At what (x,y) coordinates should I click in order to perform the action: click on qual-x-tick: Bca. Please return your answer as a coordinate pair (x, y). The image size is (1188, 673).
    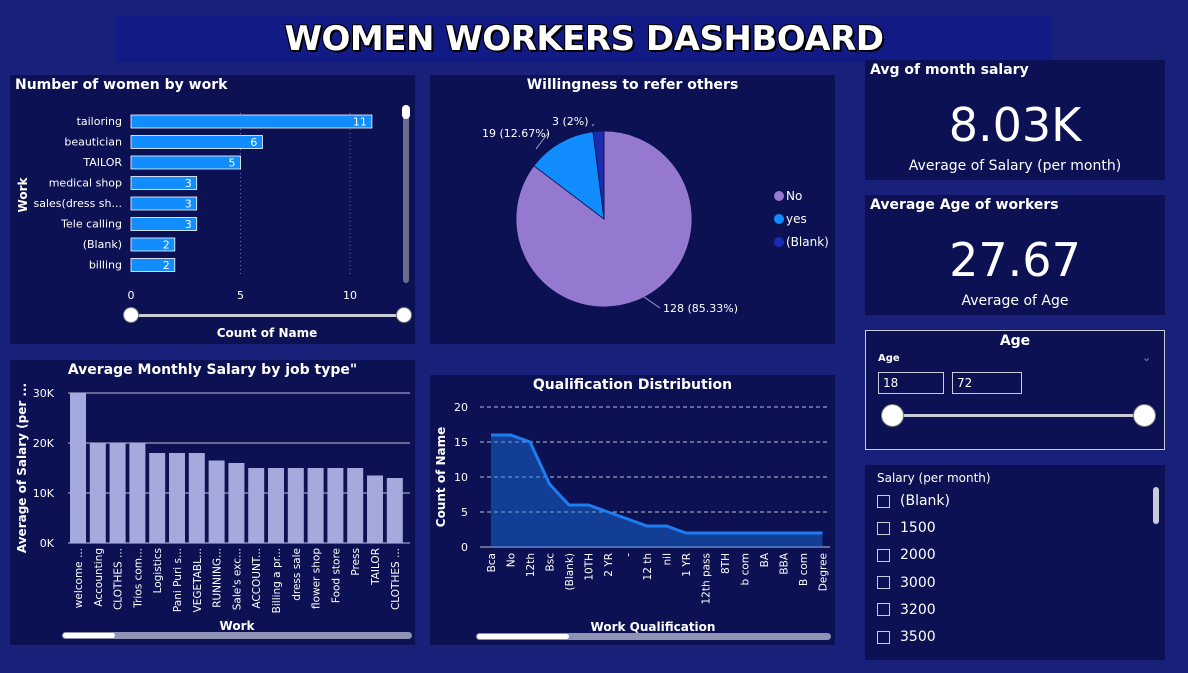
    Looking at the image, I should click on (492, 562).